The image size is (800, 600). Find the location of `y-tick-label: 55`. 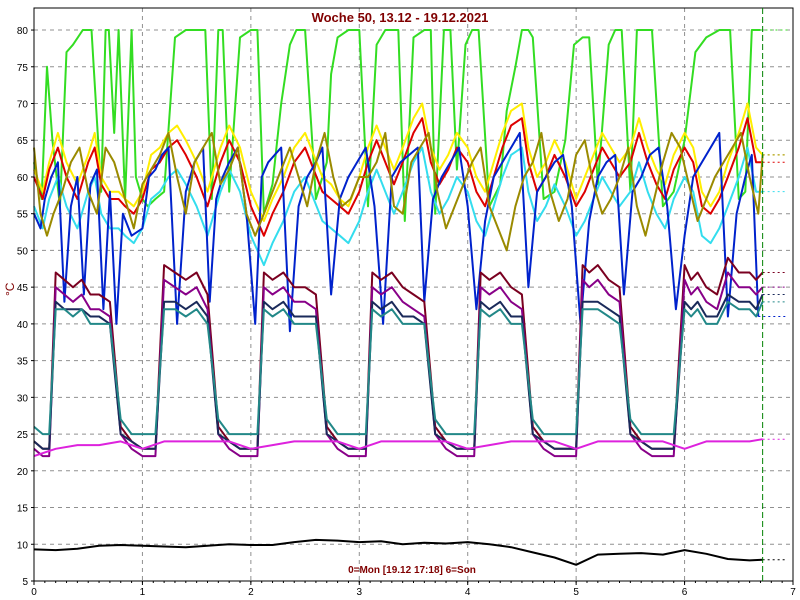

y-tick-label: 55 is located at coordinates (23, 215).